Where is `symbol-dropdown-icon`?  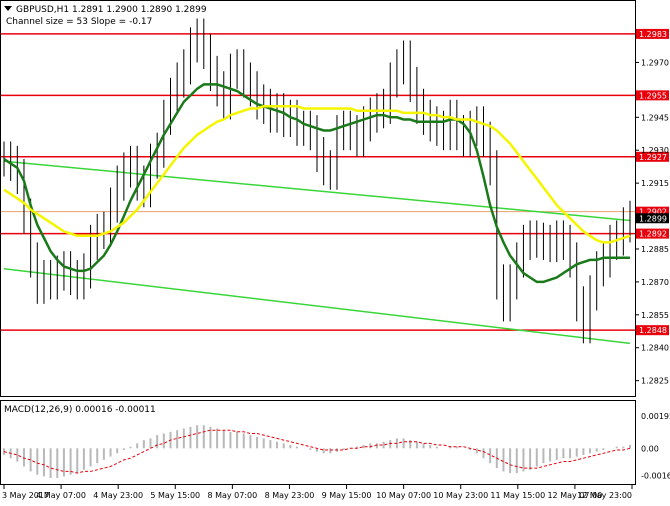
symbol-dropdown-icon is located at coordinates (8, 8).